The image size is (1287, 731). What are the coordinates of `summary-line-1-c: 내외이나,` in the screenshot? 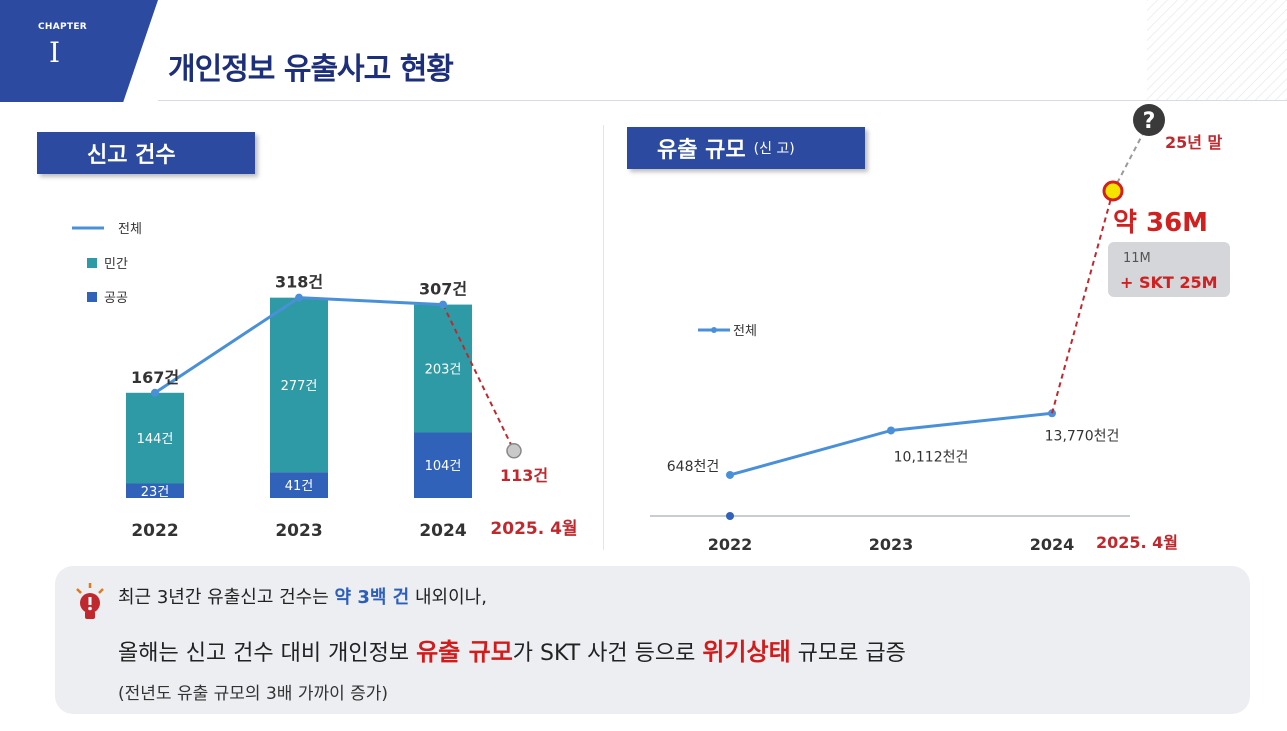 It's located at (448, 597).